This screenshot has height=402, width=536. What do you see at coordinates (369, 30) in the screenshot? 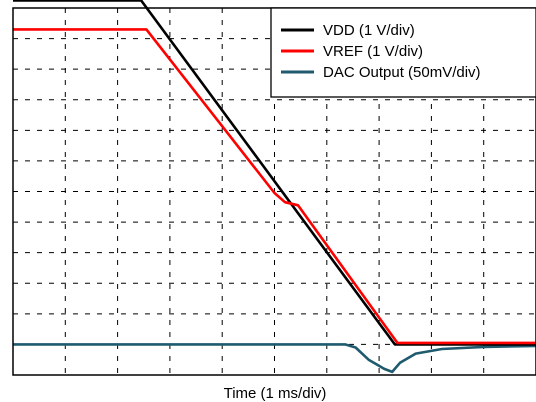
I see `legend-label-0: VDD (1 V/div)` at bounding box center [369, 30].